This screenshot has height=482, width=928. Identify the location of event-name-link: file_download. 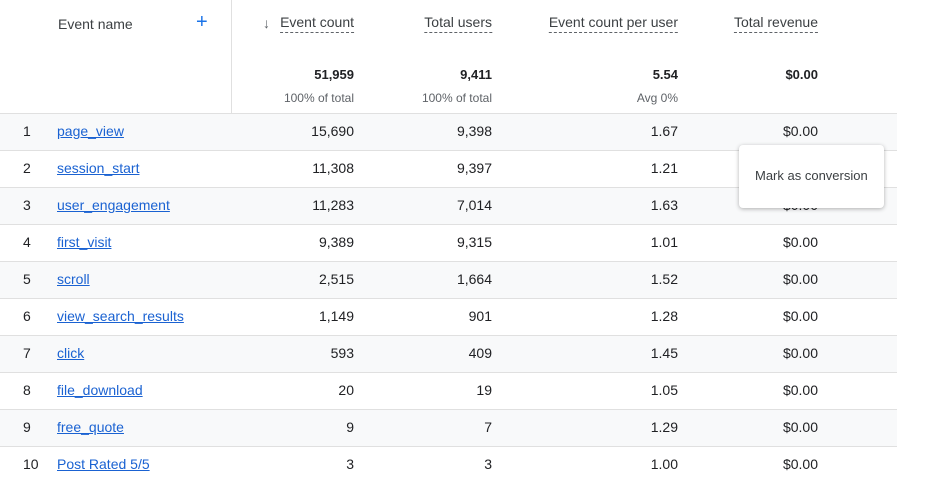
(100, 390).